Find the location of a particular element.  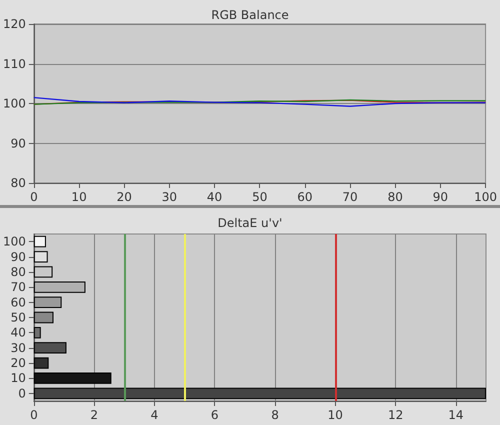

x-tick-label: 2 is located at coordinates (94, 415).